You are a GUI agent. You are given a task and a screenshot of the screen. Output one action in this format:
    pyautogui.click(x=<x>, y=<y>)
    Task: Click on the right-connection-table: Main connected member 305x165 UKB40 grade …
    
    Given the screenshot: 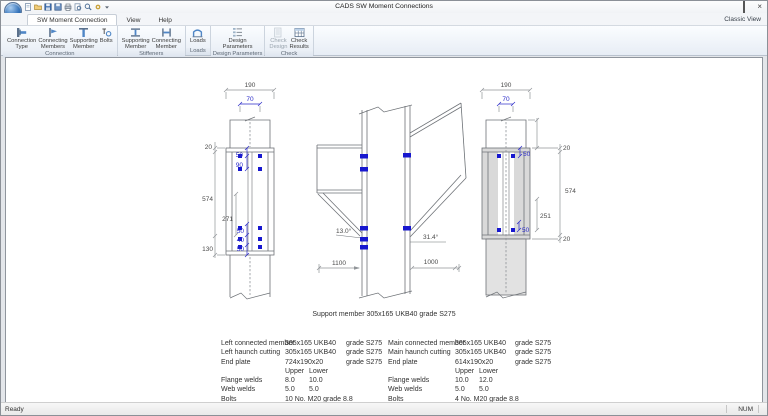 What is the action you would take?
    pyautogui.click(x=470, y=371)
    